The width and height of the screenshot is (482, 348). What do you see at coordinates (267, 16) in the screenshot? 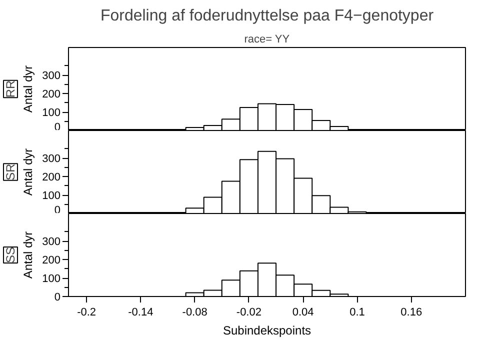
I see `chart-title: Fordeling af foderudnyttelse paa F4−genotyper` at bounding box center [267, 16].